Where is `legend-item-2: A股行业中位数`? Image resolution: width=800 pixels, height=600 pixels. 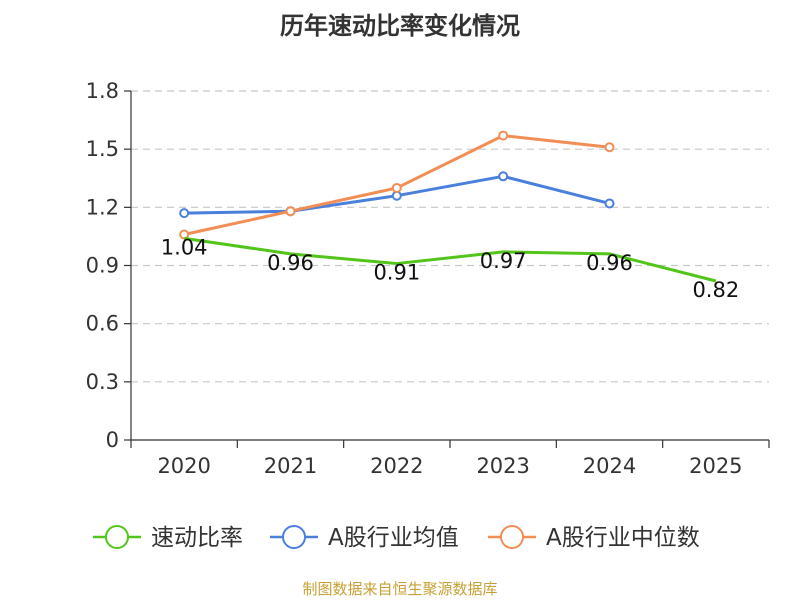 legend-item-2: A股行业中位数 is located at coordinates (594, 538).